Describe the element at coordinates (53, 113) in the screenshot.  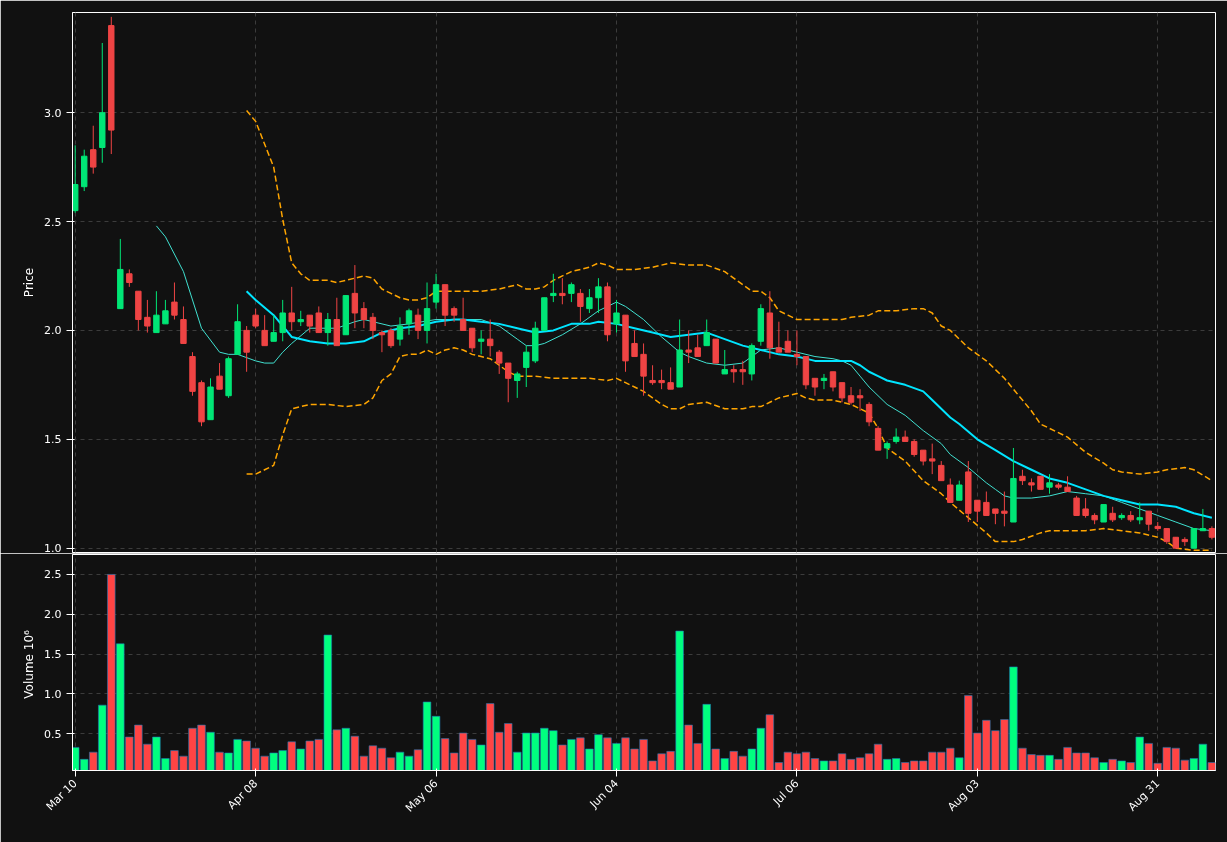
I see `y-tick-label: 3.0` at that location.